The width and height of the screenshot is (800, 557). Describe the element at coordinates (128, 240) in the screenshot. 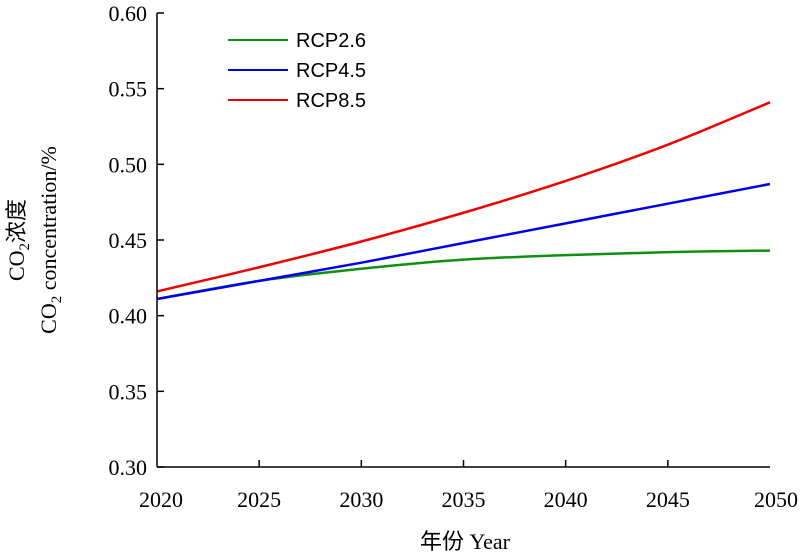

I see `y-tick-label: 0.45` at that location.